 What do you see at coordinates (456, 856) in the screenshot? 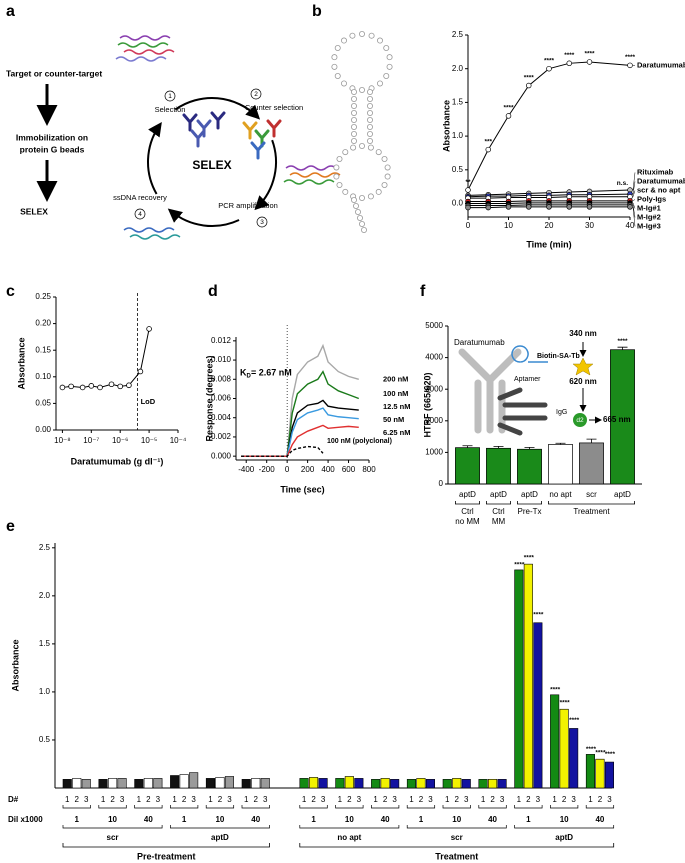
I see `phase-label: Treatment` at bounding box center [456, 856].